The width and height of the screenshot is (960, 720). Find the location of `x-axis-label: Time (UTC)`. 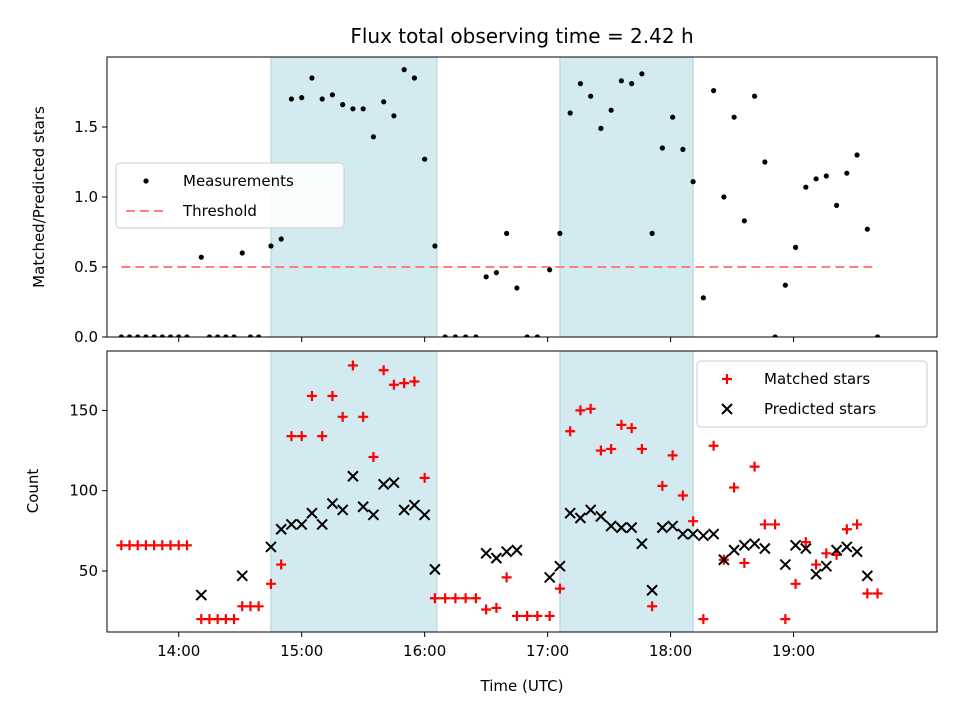

x-axis-label: Time (UTC) is located at coordinates (522, 686).